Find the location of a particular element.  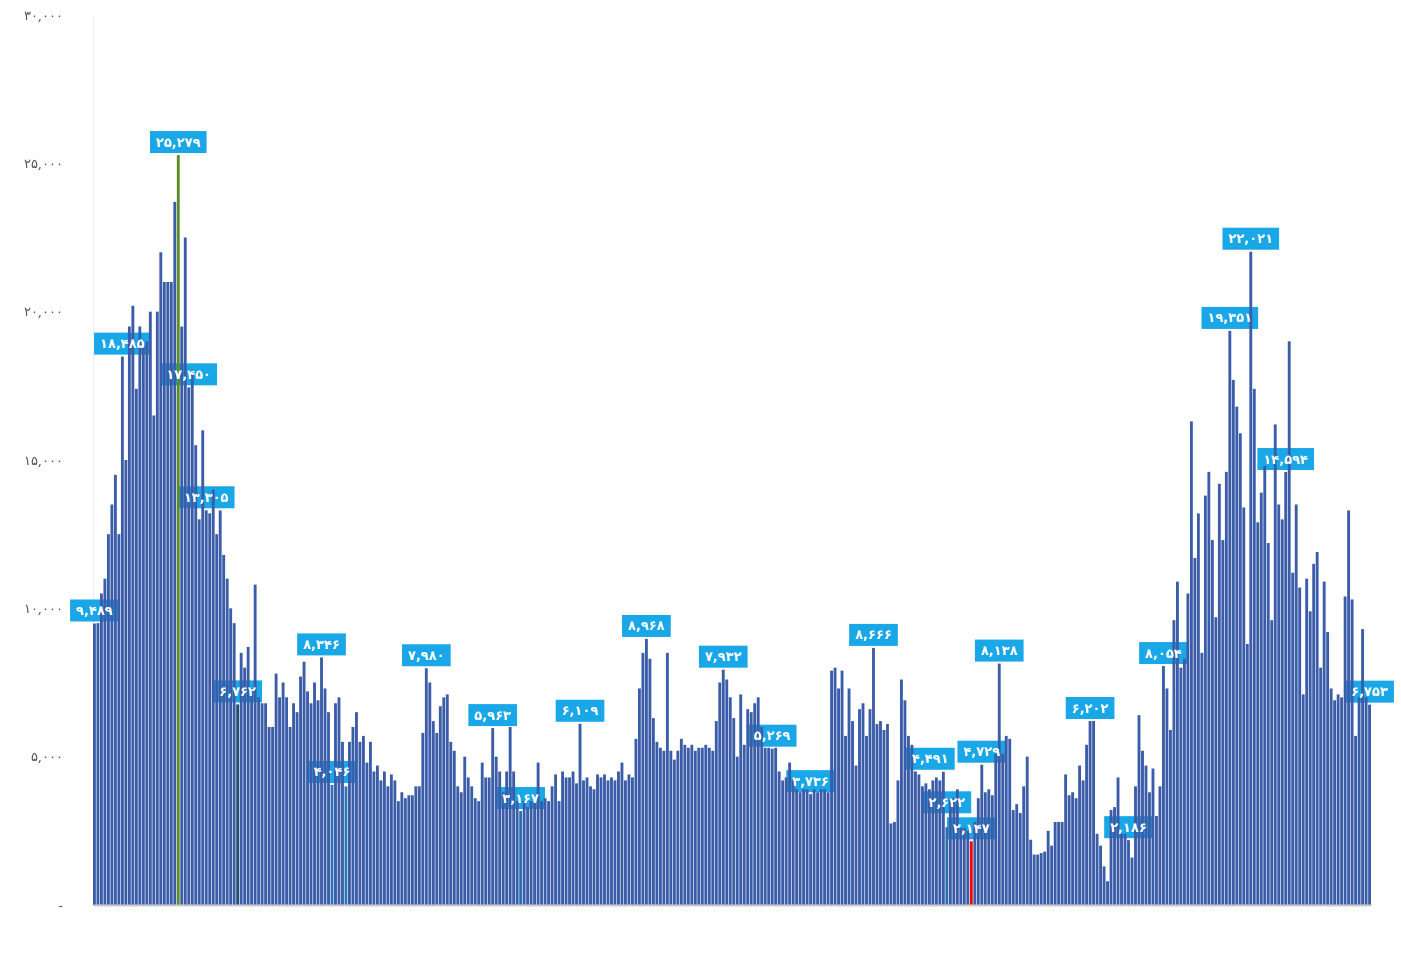

data-label: ۸,۶۶۶ is located at coordinates (873, 635).